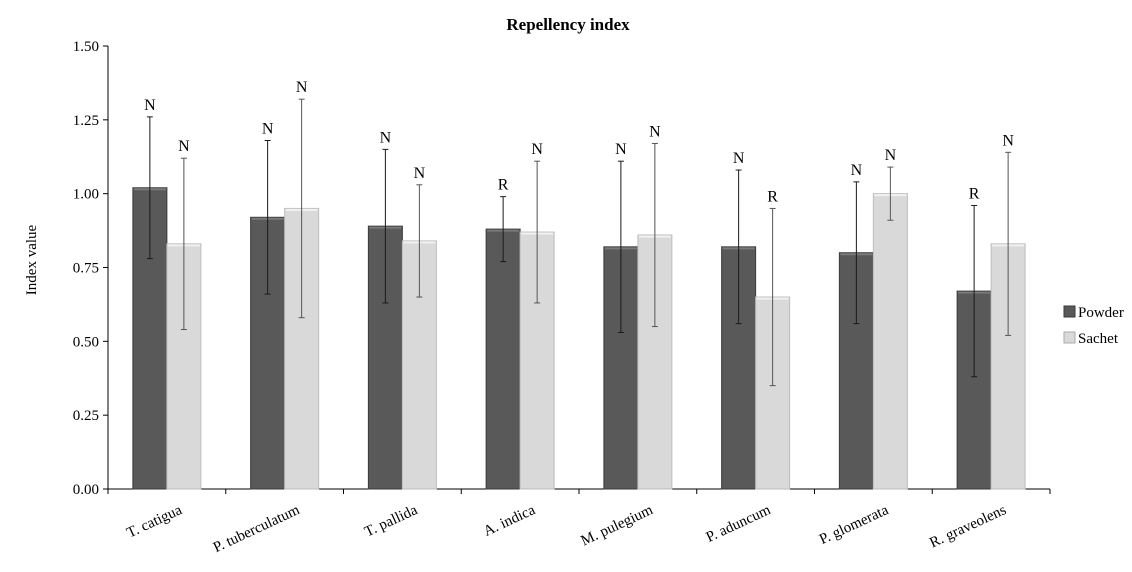 The width and height of the screenshot is (1132, 572). Describe the element at coordinates (391, 521) in the screenshot. I see `x-tick-label: T. pallida` at that location.